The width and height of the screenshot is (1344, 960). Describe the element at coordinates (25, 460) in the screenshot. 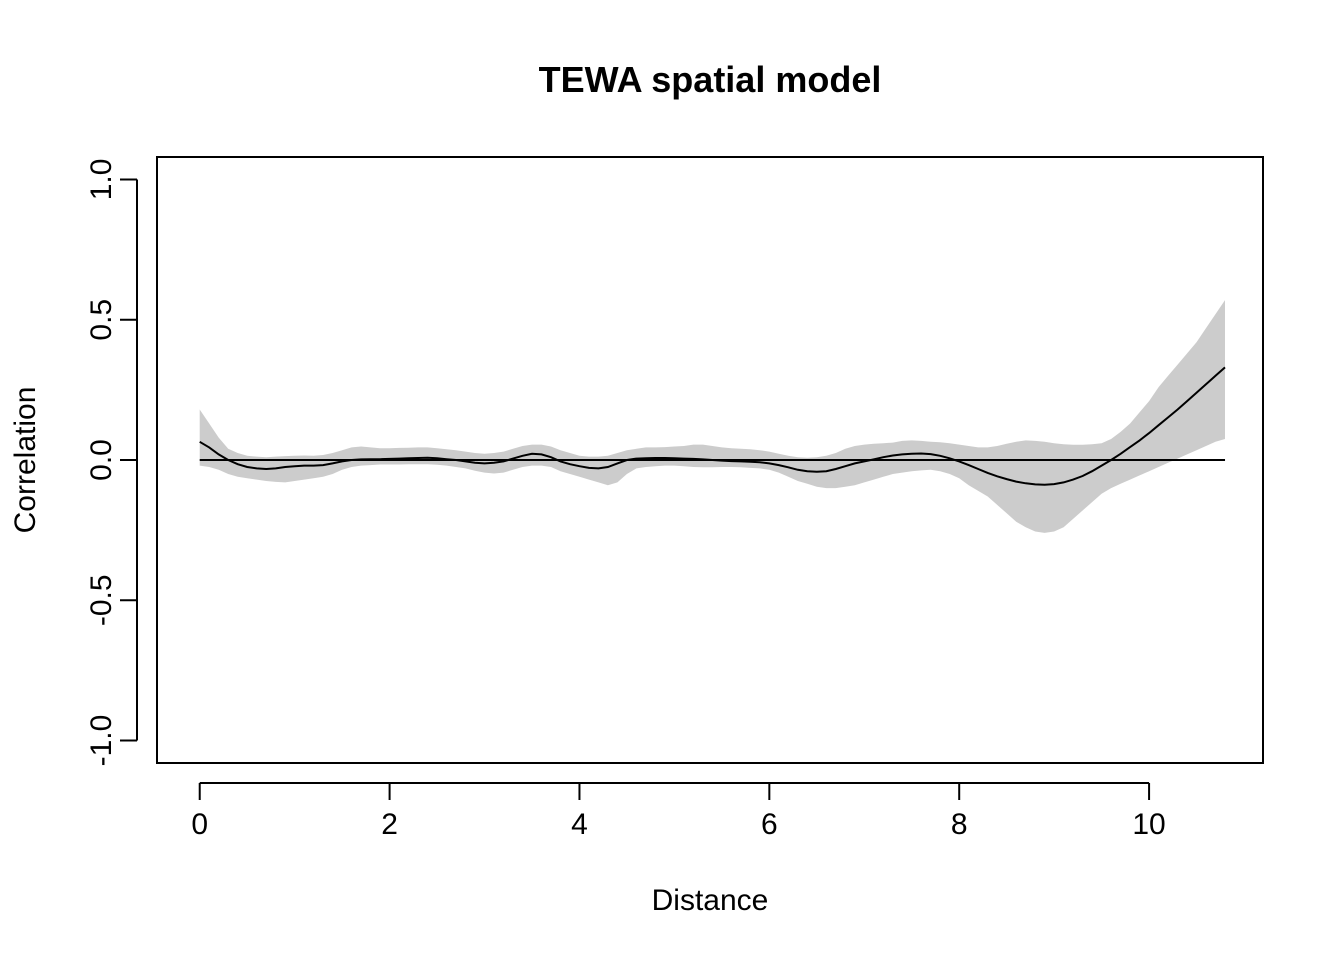

I see `y-axis-label: Correlation` at that location.